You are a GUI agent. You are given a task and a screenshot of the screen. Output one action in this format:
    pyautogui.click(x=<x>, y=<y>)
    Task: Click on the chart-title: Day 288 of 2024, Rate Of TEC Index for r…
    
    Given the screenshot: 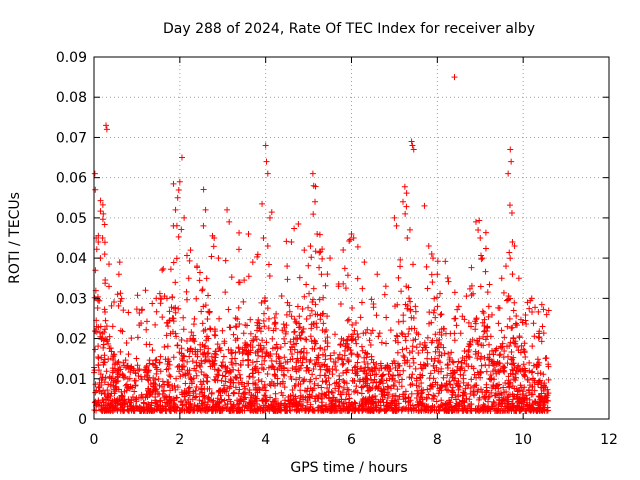 What is the action you would take?
    pyautogui.click(x=349, y=29)
    